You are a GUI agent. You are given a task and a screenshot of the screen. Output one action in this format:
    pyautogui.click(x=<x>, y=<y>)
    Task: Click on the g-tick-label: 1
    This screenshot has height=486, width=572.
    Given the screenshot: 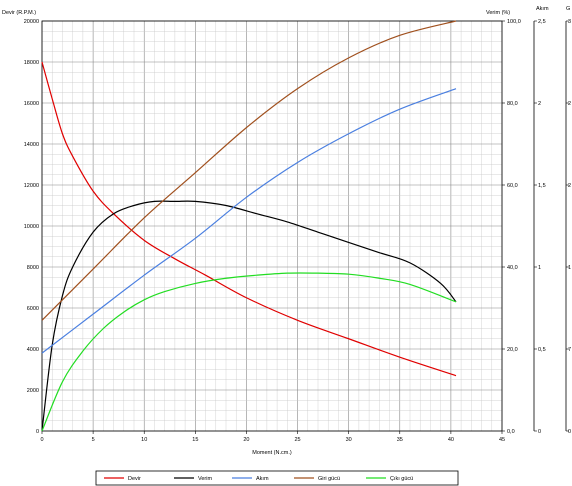 What is the action you would take?
    pyautogui.click(x=569, y=268)
    